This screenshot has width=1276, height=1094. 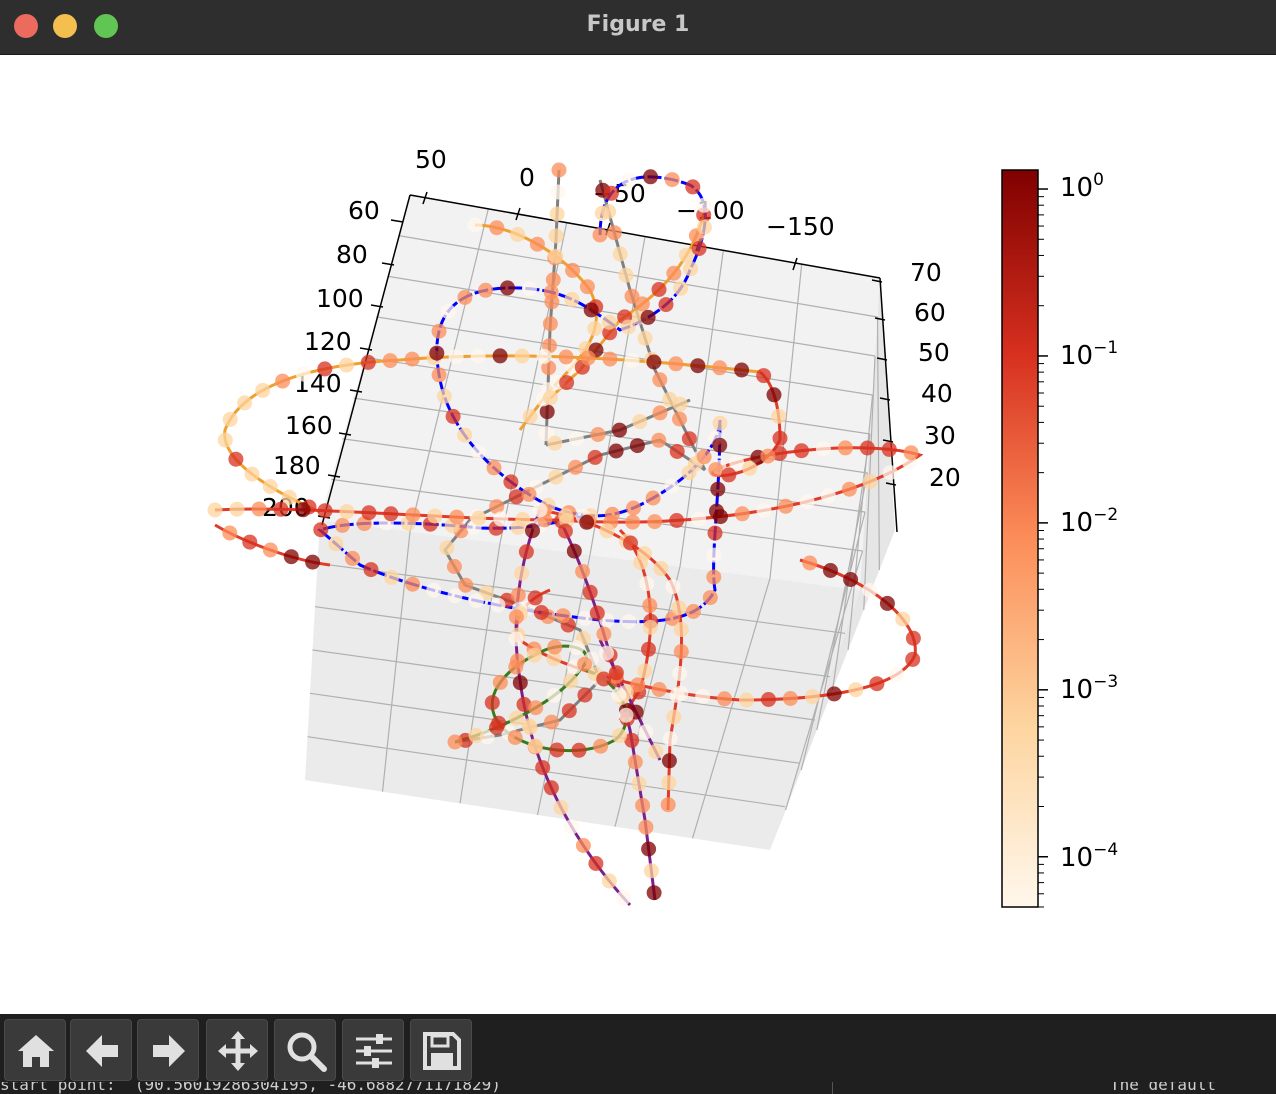 I want to click on z-tick-label: 20, so click(x=945, y=477).